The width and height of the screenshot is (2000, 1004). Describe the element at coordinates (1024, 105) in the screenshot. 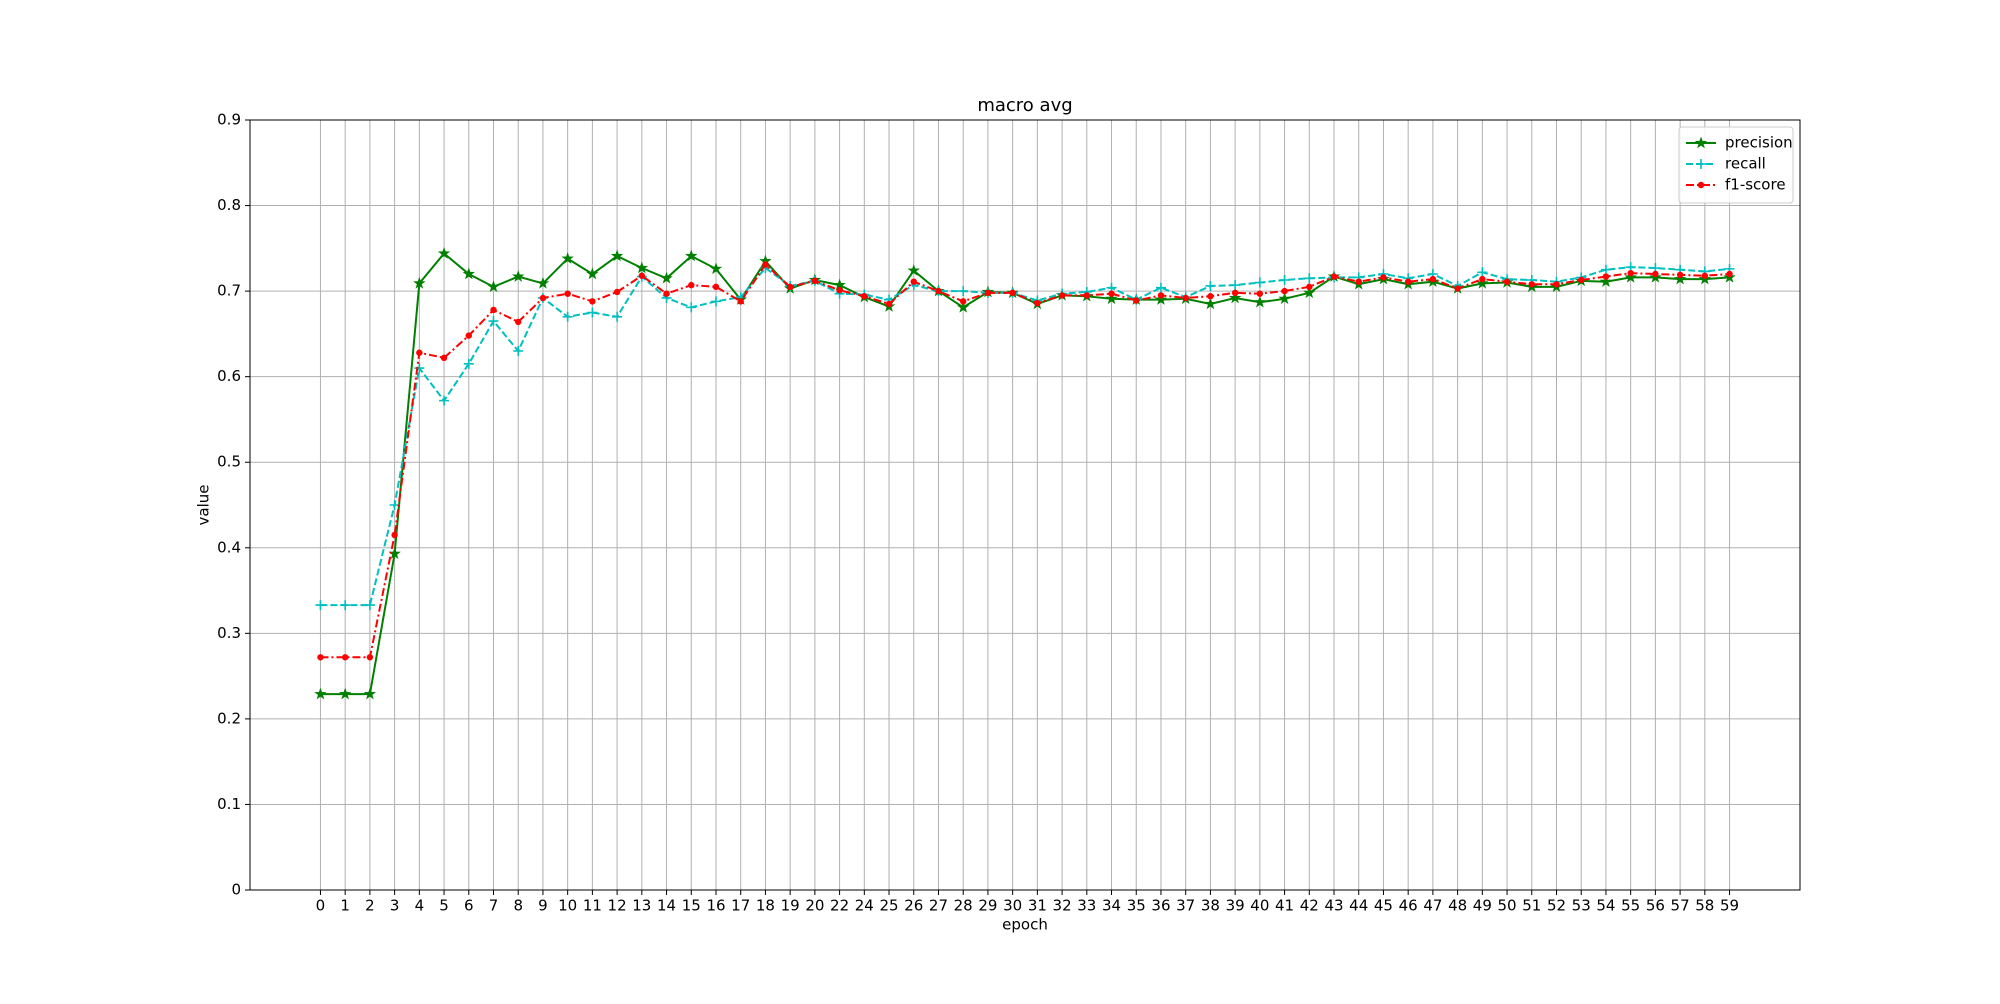

I see `chart-title: macro avg` at that location.